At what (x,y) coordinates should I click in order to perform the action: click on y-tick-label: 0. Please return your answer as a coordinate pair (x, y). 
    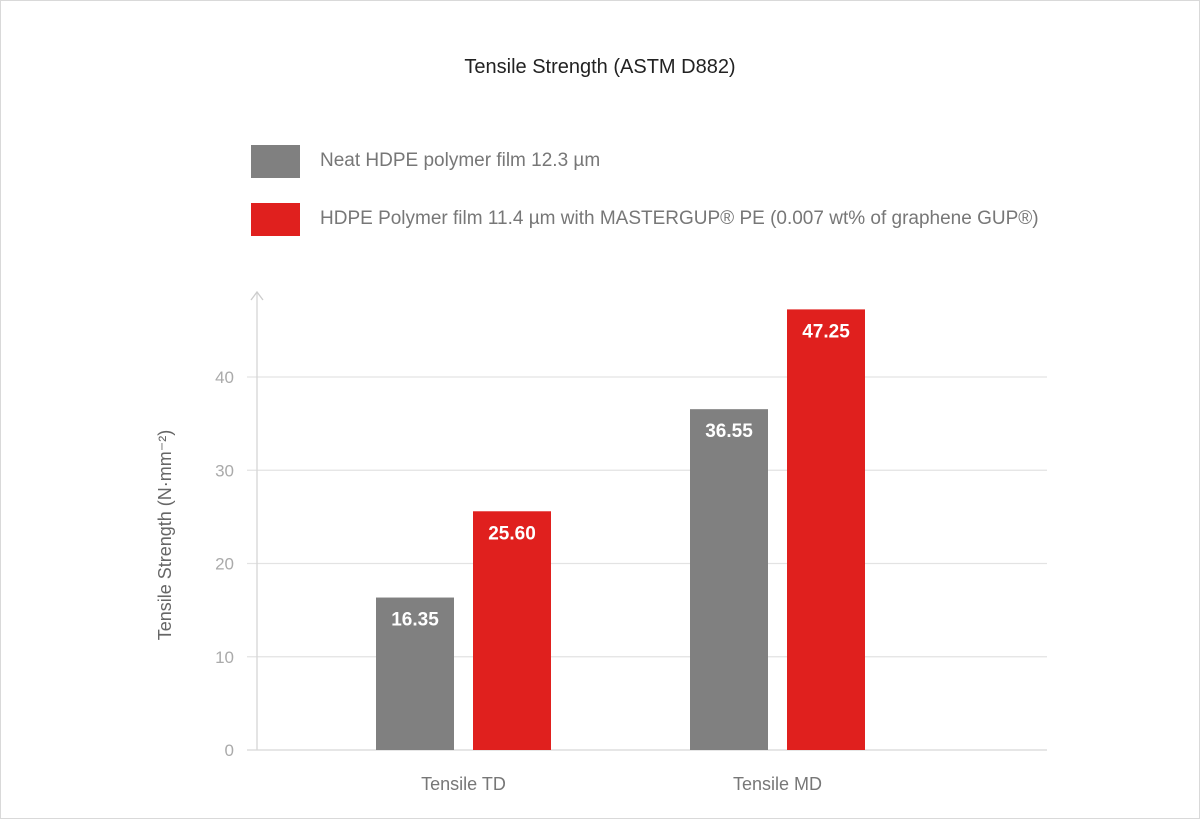
    Looking at the image, I should click on (229, 750).